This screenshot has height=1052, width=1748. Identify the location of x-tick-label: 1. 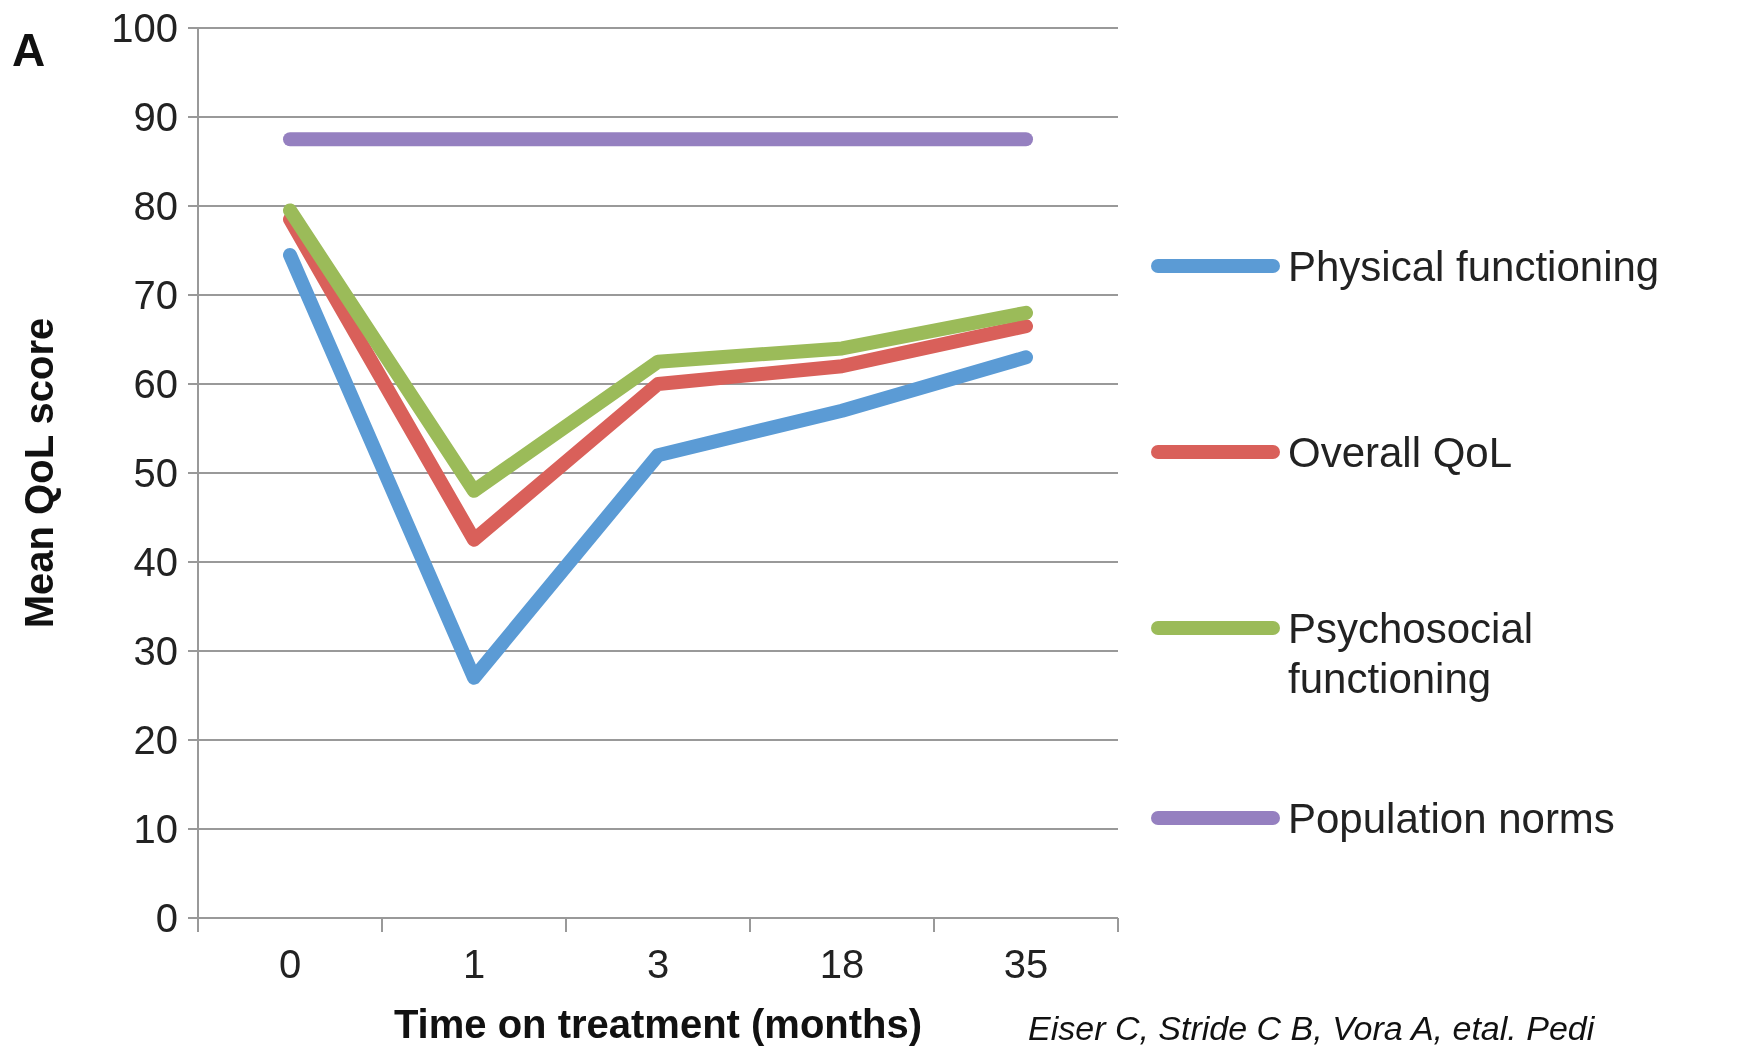
(474, 964).